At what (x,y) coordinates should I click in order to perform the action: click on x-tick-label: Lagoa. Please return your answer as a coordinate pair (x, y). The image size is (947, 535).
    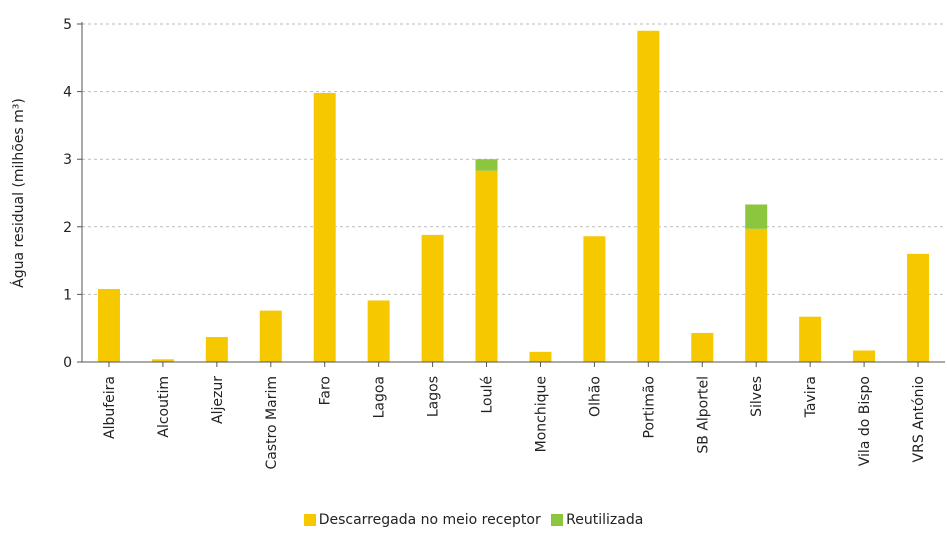
    Looking at the image, I should click on (380, 397).